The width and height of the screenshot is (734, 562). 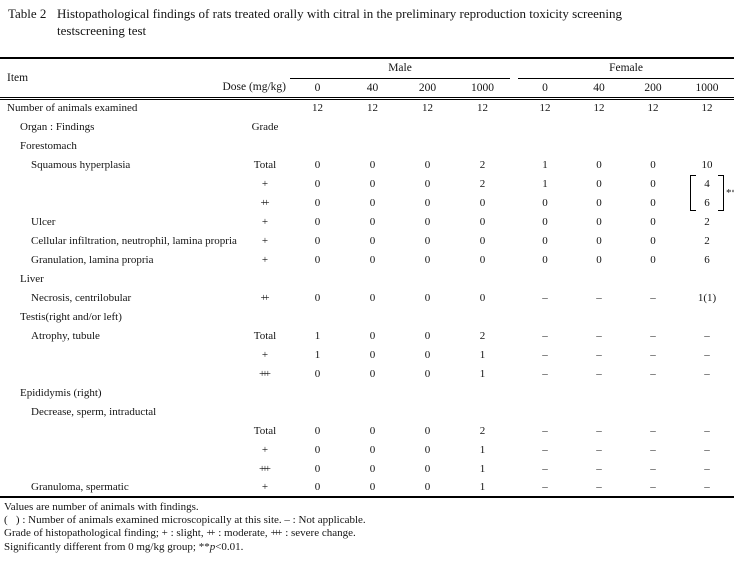 I want to click on table-row: +0 0 0 2 1 0 0 4**, so click(x=367, y=192).